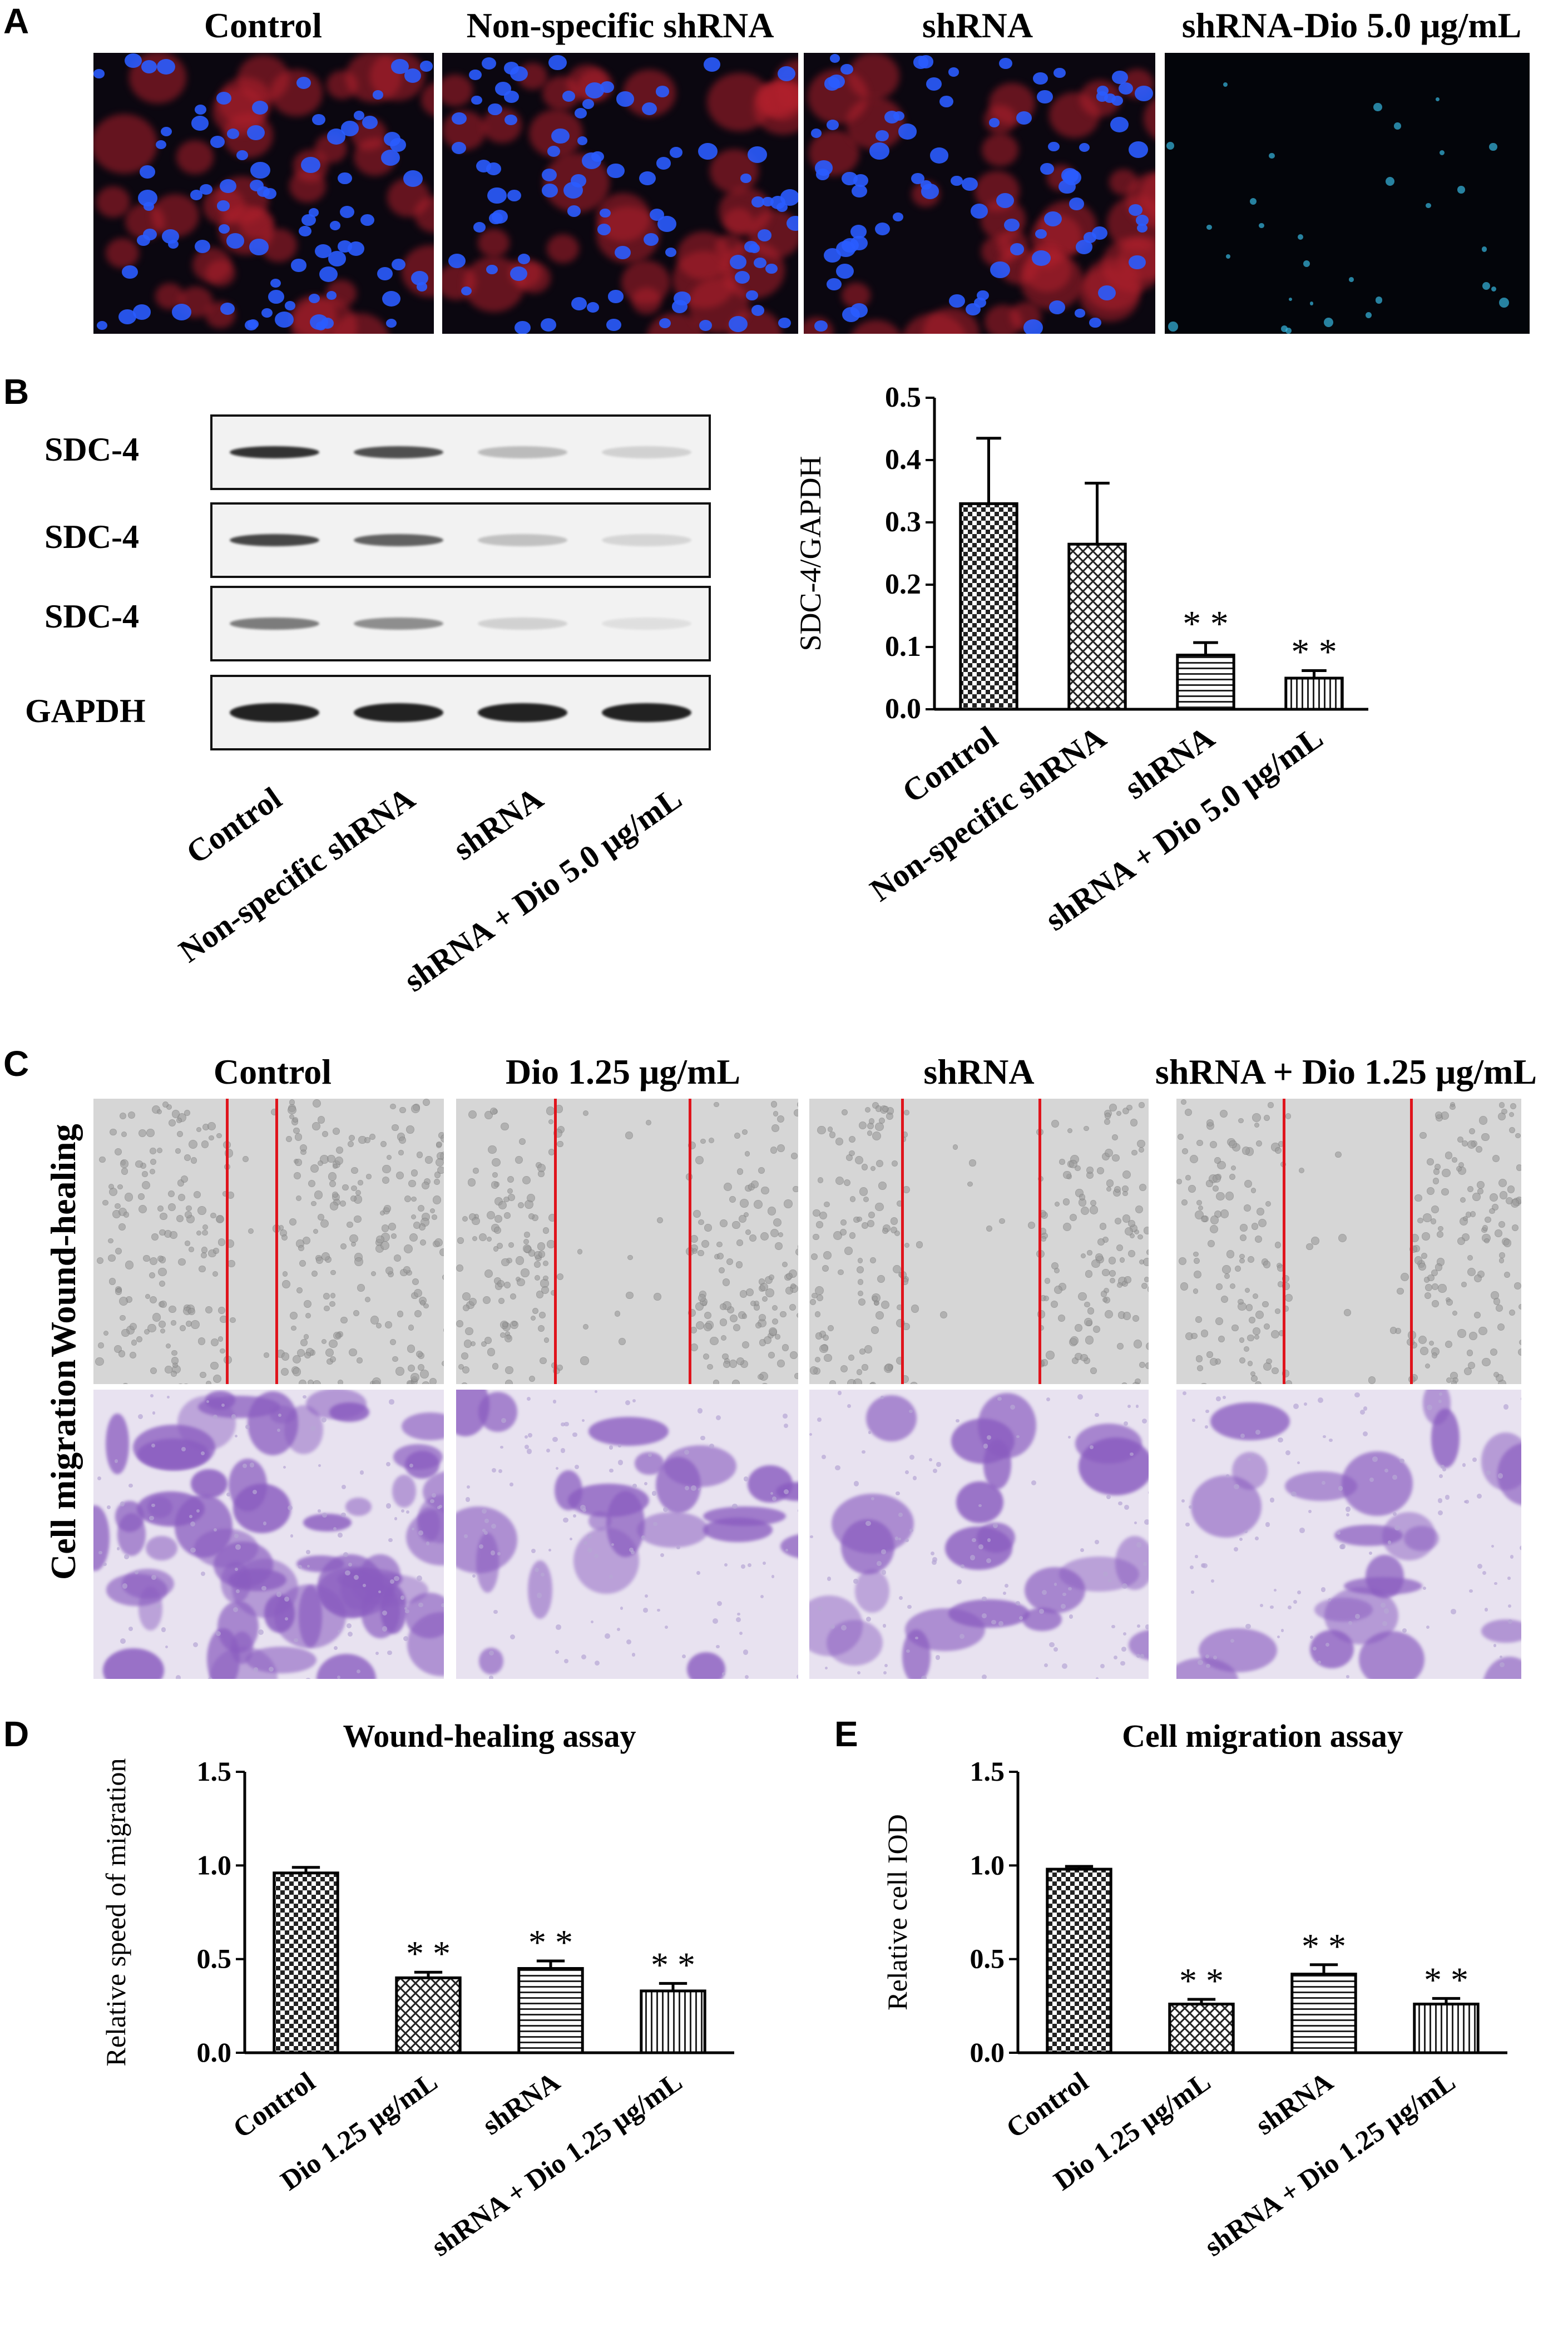 The height and width of the screenshot is (2327, 1568). Describe the element at coordinates (673, 1964) in the screenshot. I see `significance-marker: * *` at that location.